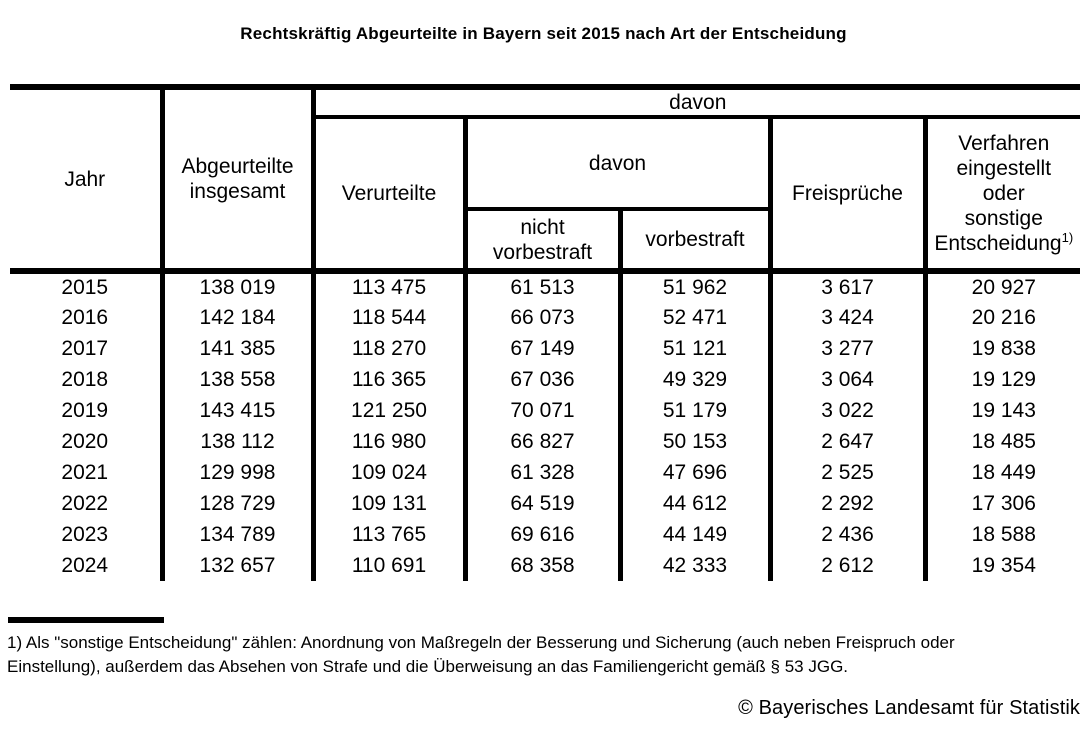  I want to click on footnote-separator, so click(86, 620).